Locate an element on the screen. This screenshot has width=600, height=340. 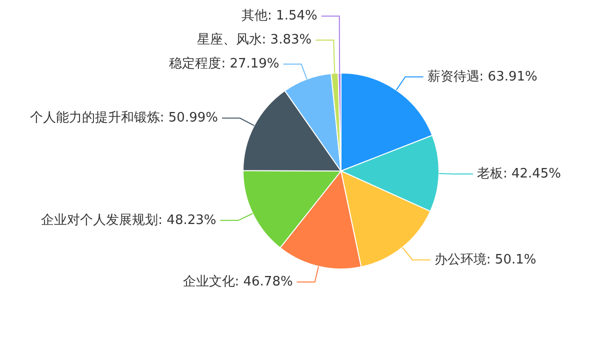
slice-label: 稳定程度: 27.19% is located at coordinates (224, 64).